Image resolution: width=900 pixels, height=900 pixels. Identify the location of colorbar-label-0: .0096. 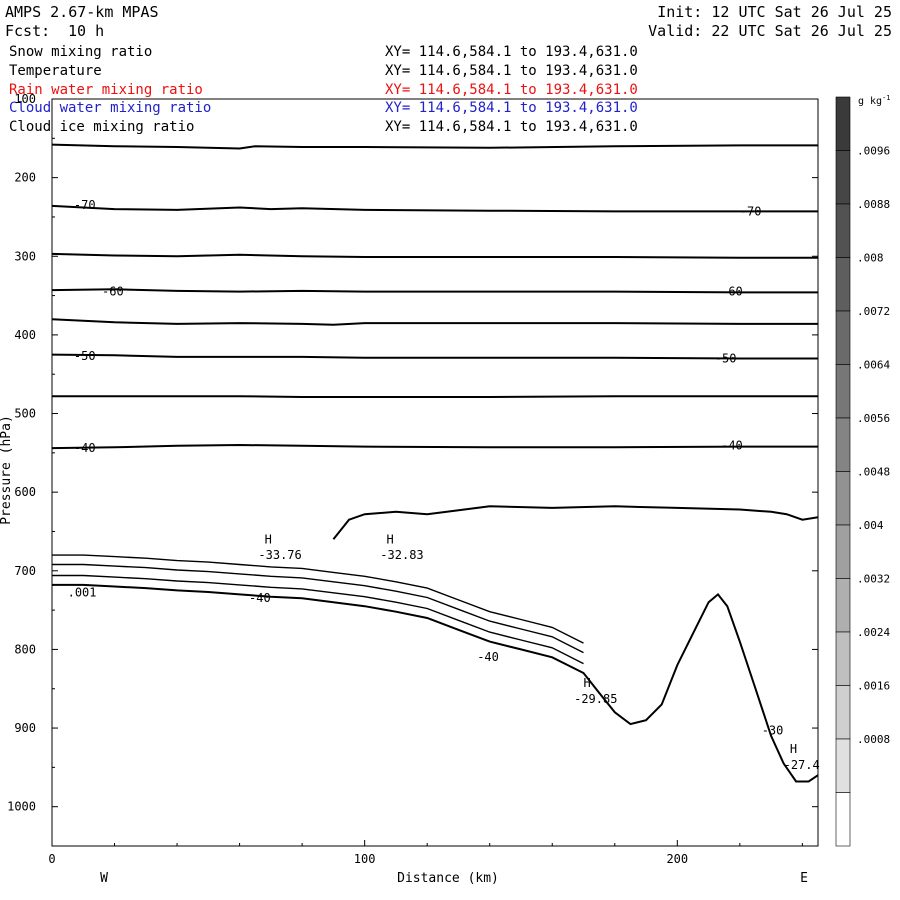
(873, 151).